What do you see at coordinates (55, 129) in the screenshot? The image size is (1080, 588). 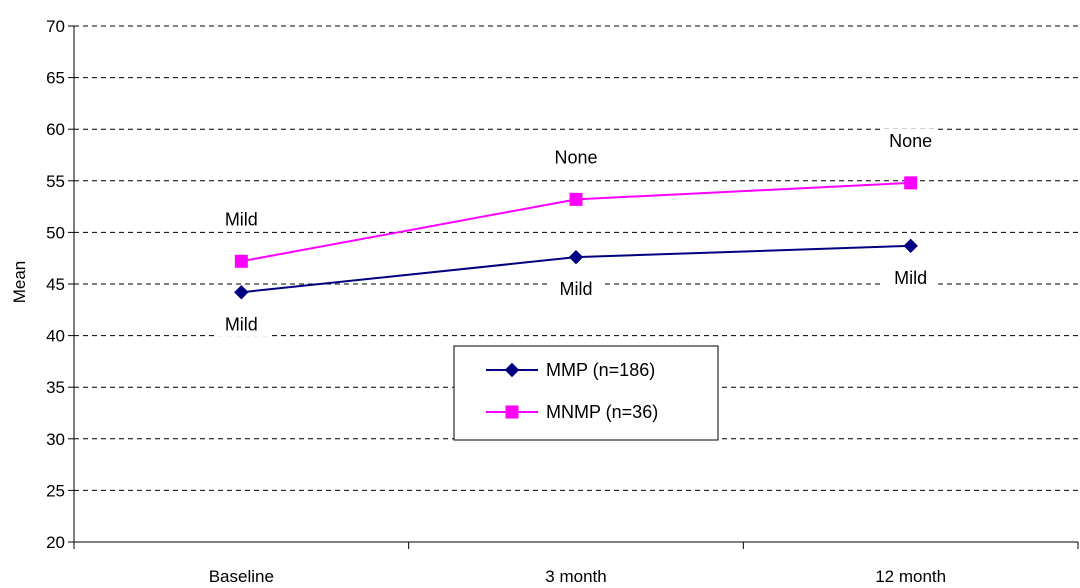 I see `y-tick-label: 60` at bounding box center [55, 129].